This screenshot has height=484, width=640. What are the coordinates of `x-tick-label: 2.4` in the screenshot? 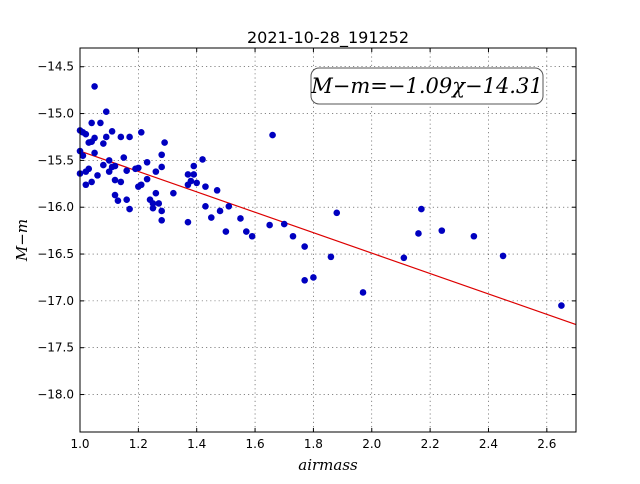 It's located at (488, 444).